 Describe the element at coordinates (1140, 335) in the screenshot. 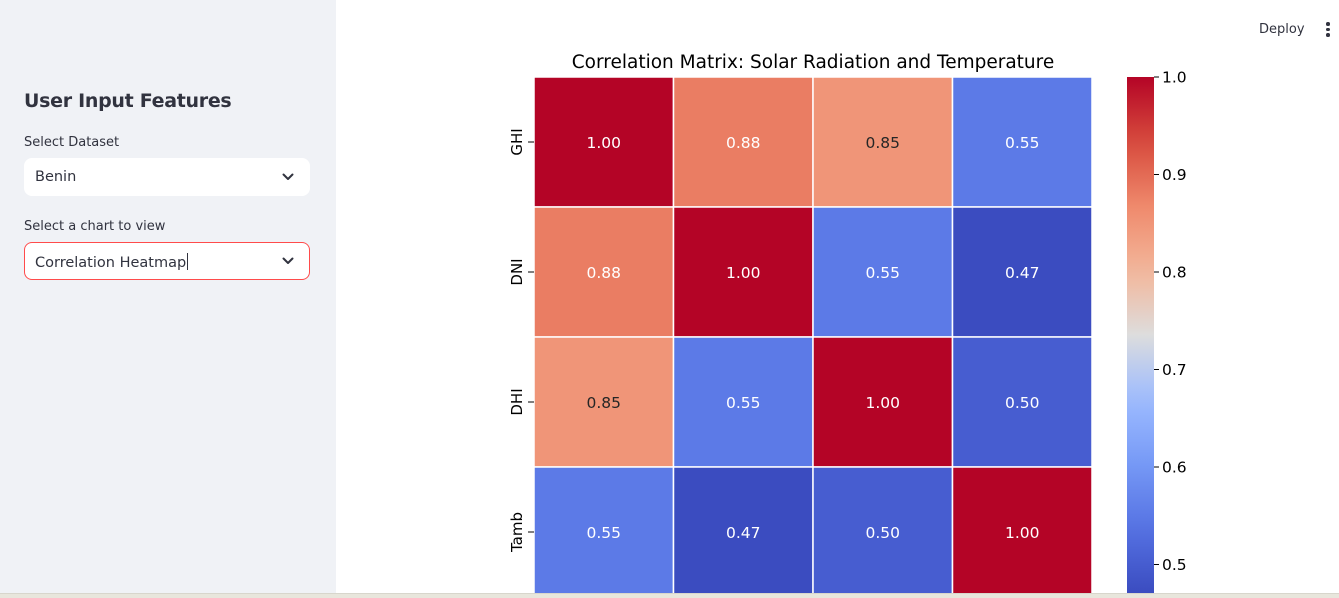

I see `colorbar` at that location.